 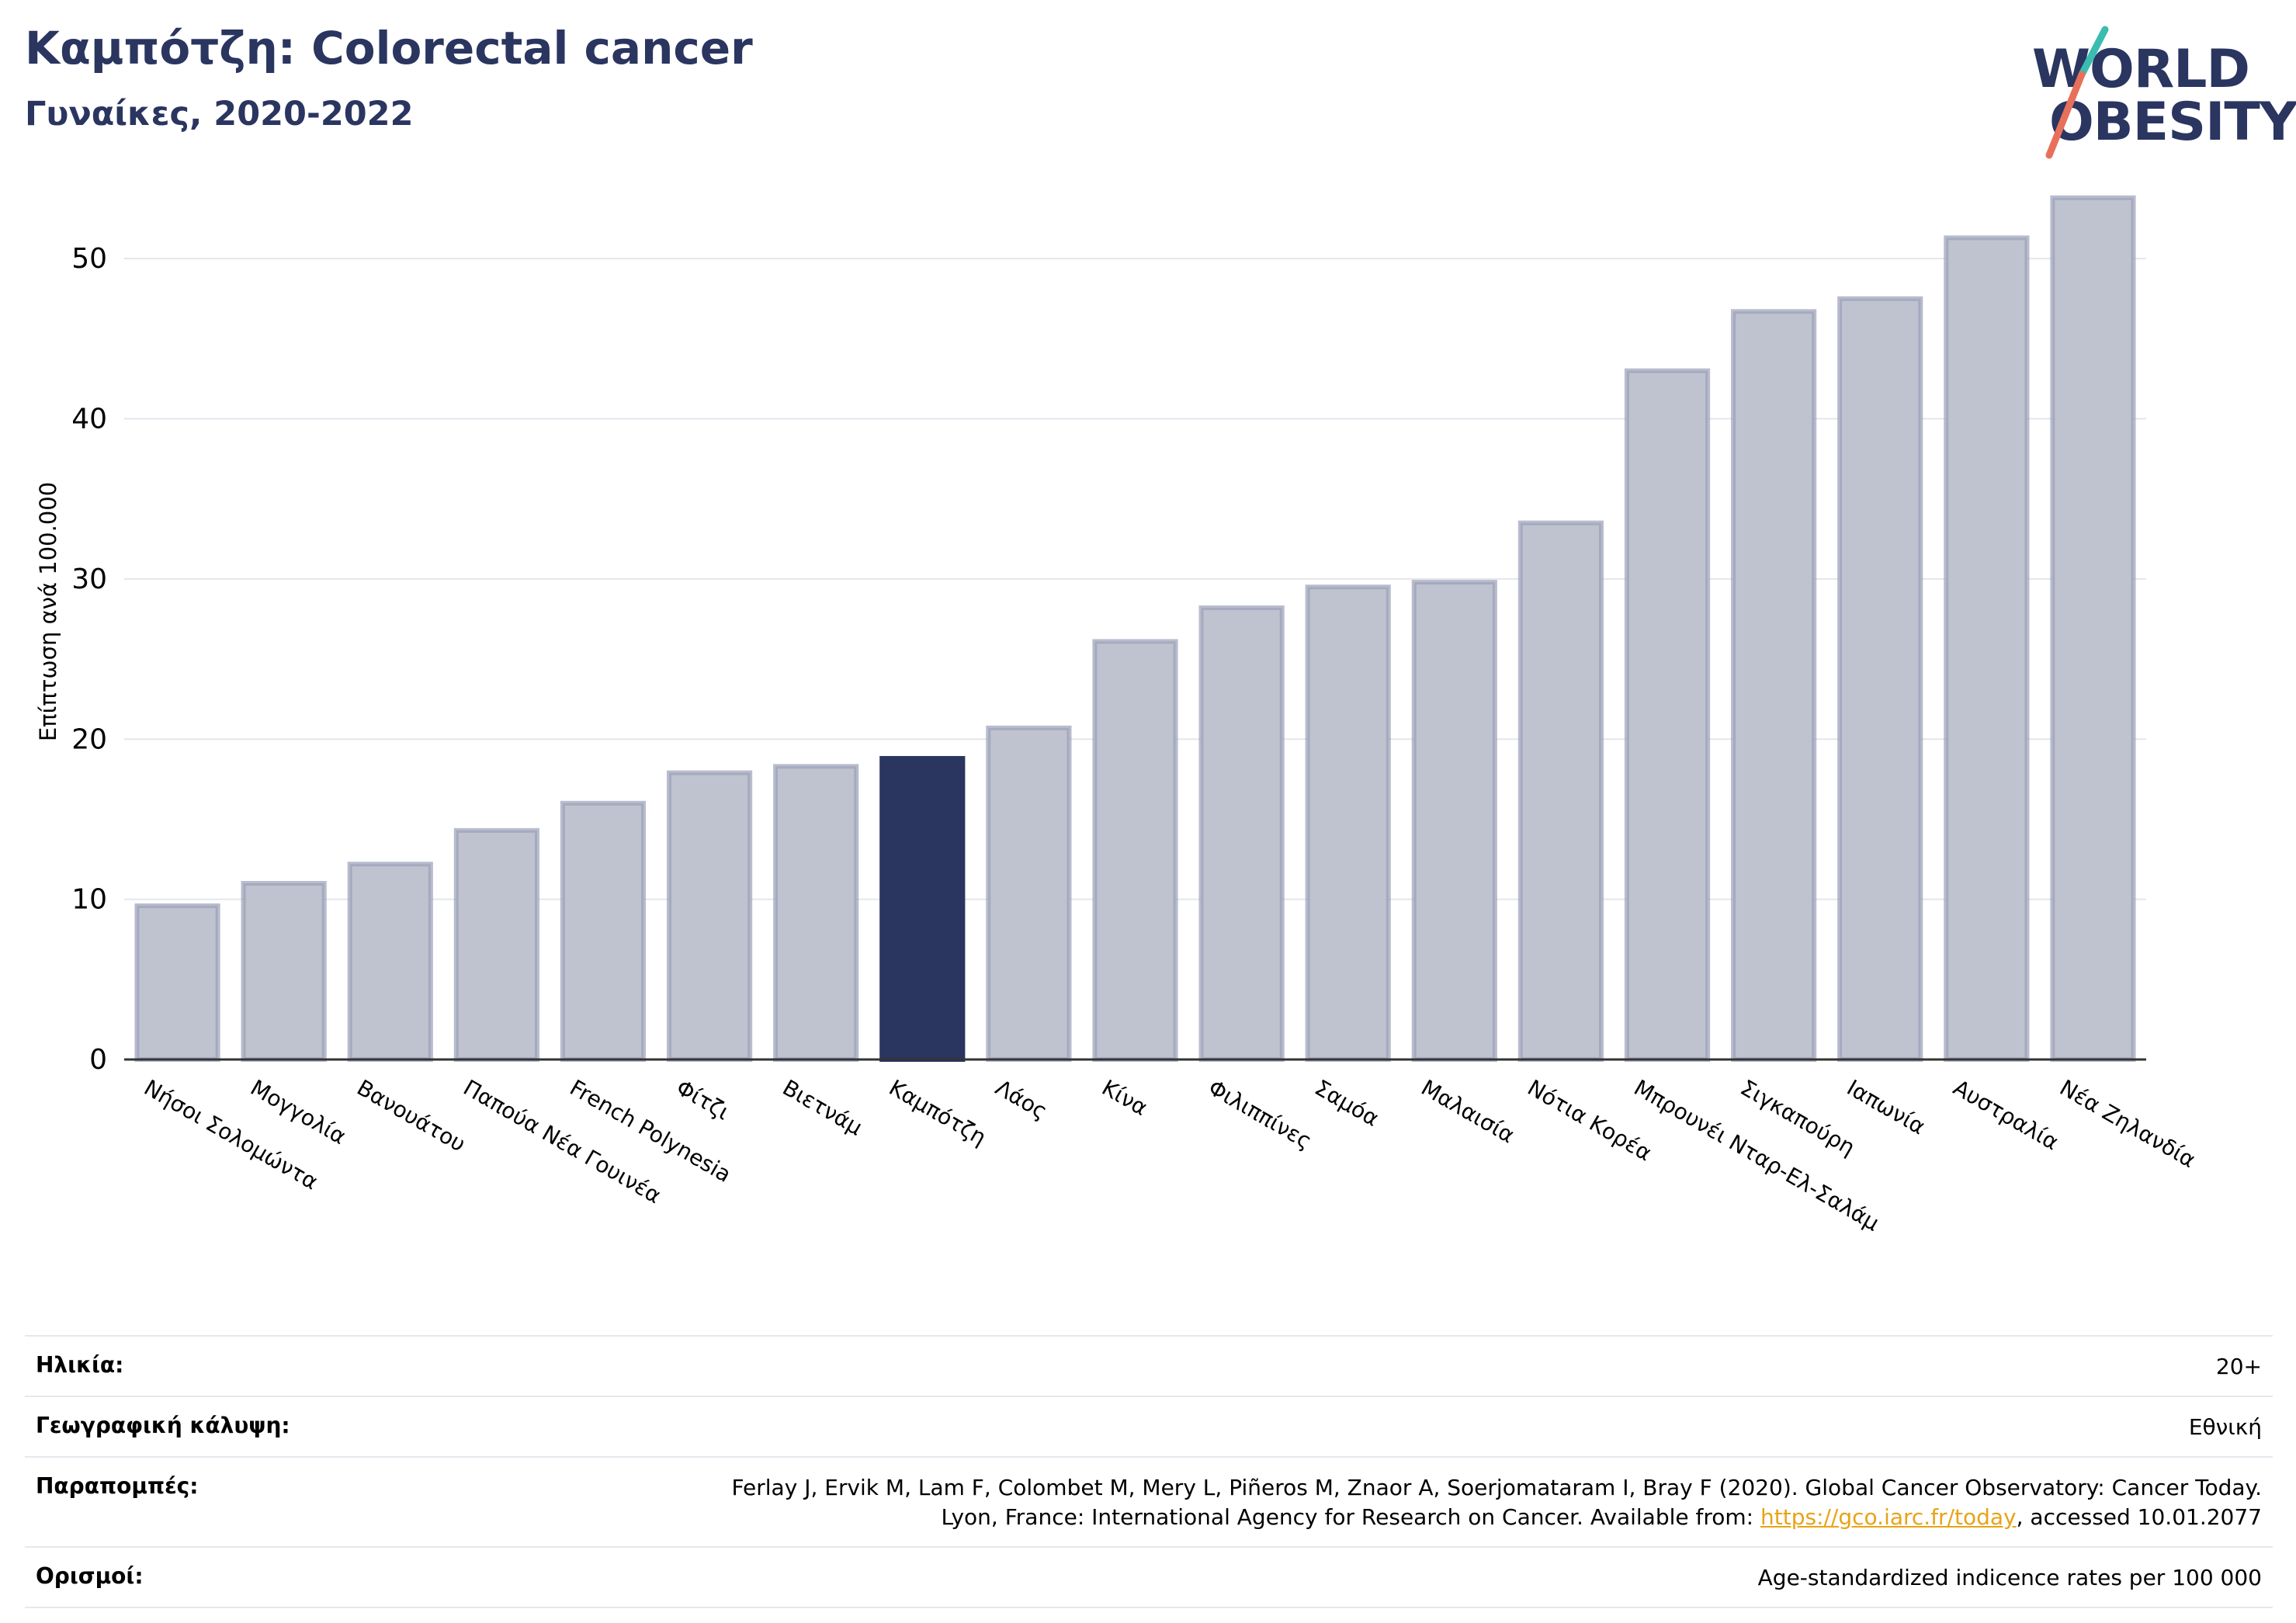 What do you see at coordinates (231, 1134) in the screenshot?
I see `x-tick-label: Νήσοι Σολομώντα` at bounding box center [231, 1134].